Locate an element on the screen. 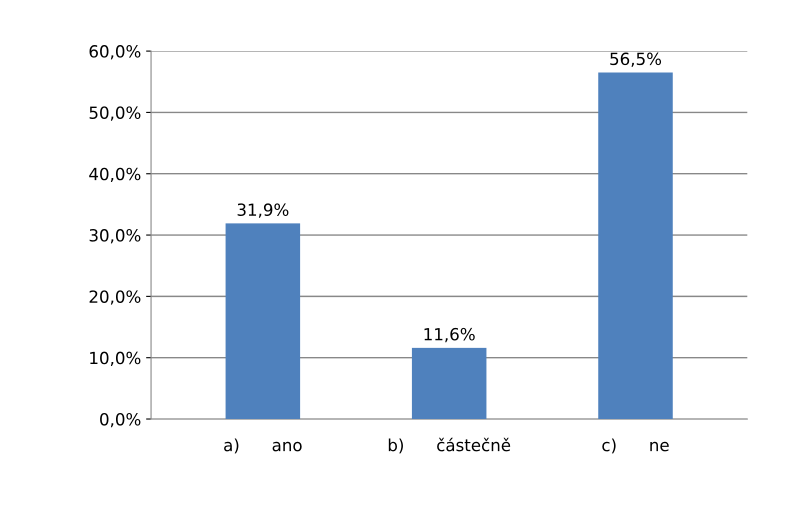  x-tick-label: b) částečně is located at coordinates (449, 446).